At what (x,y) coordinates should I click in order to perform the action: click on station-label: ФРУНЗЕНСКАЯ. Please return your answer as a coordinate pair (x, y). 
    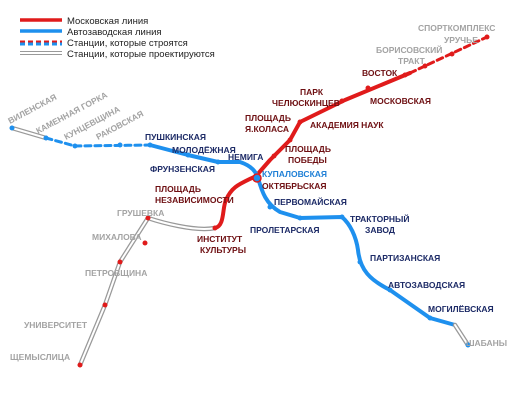
    Looking at the image, I should click on (182, 169).